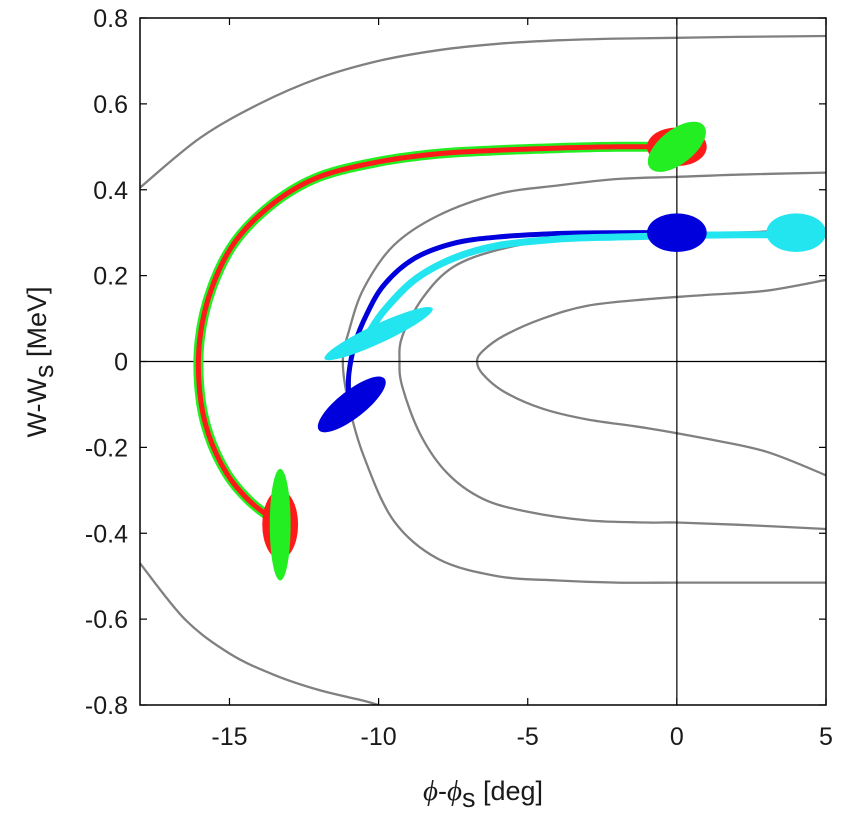 The width and height of the screenshot is (846, 822). What do you see at coordinates (106, 534) in the screenshot?
I see `y-tick-label: -0.4` at bounding box center [106, 534].